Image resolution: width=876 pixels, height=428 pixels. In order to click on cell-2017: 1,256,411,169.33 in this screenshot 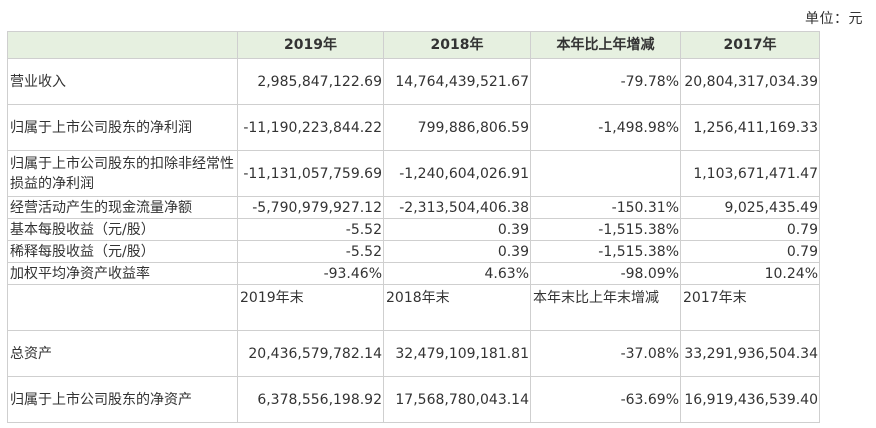, I will do `click(750, 127)`.